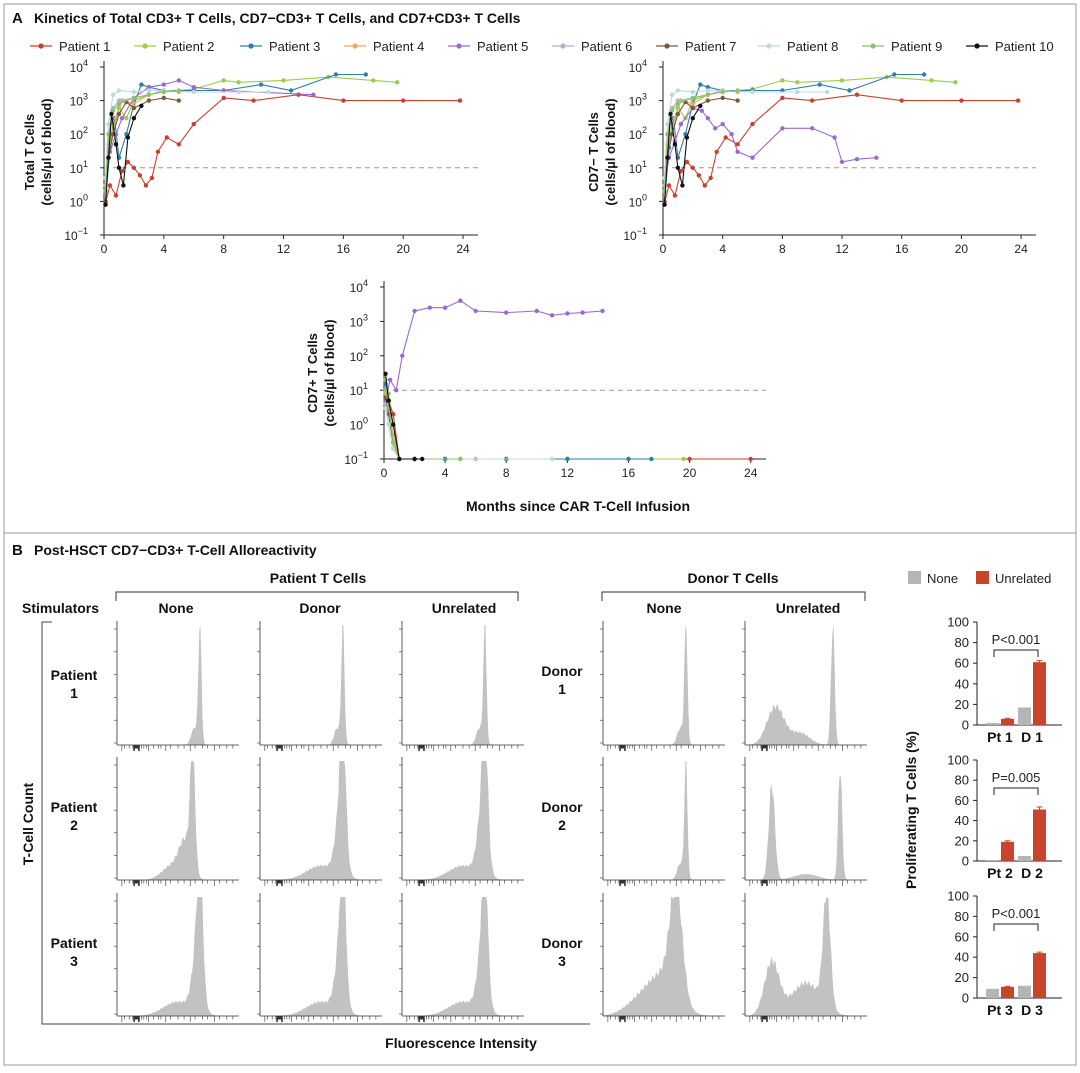  I want to click on legend-label-9: Patient 9, so click(916, 46).